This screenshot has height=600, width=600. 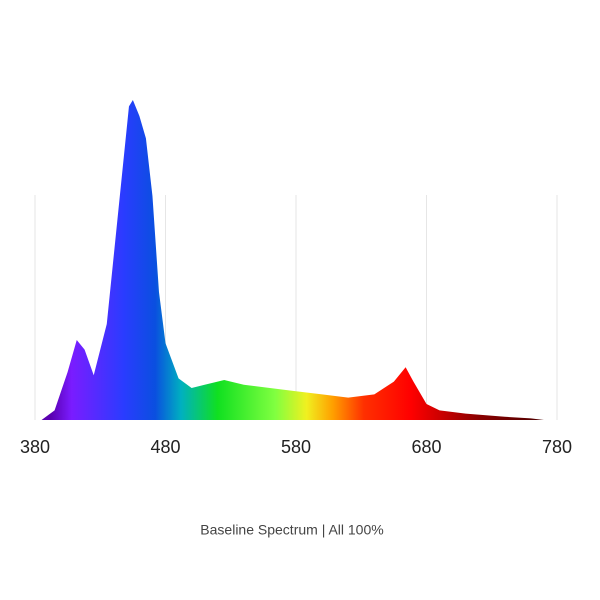 I want to click on x-tick-label: 780, so click(x=557, y=447).